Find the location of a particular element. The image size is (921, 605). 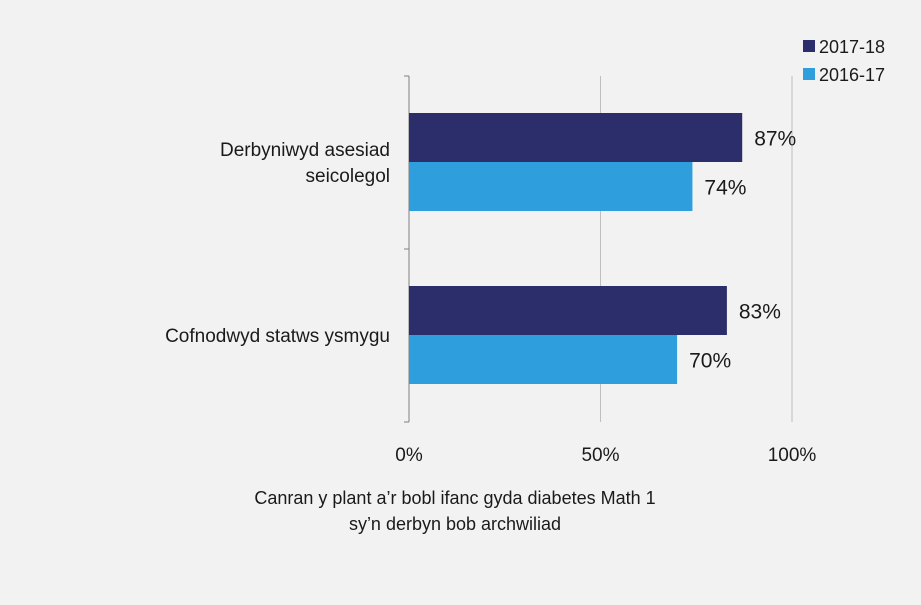

data-label: 74% is located at coordinates (725, 188).